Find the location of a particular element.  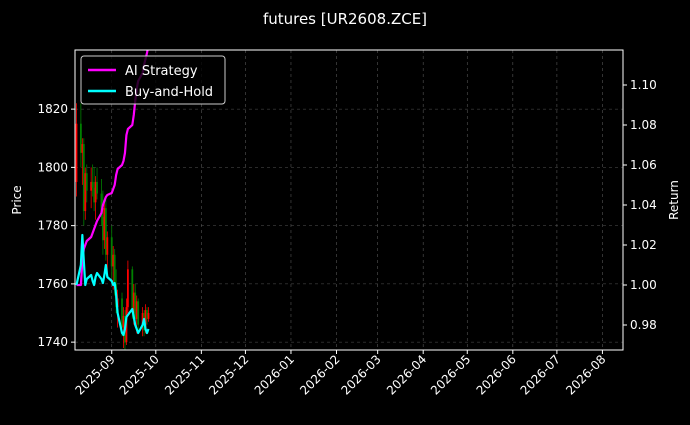

y-axis: 1740 1760 1780 1800 1820 is located at coordinates (56, 225).